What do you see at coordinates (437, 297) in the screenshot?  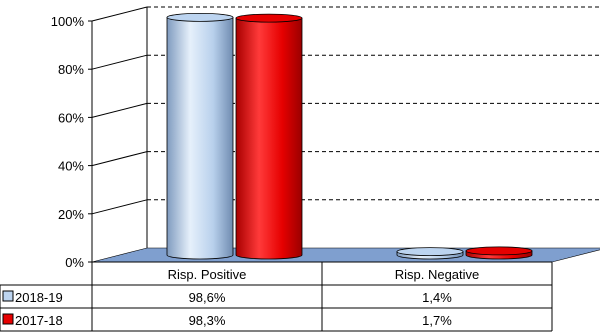 I see `data-label: 1,4%` at bounding box center [437, 297].